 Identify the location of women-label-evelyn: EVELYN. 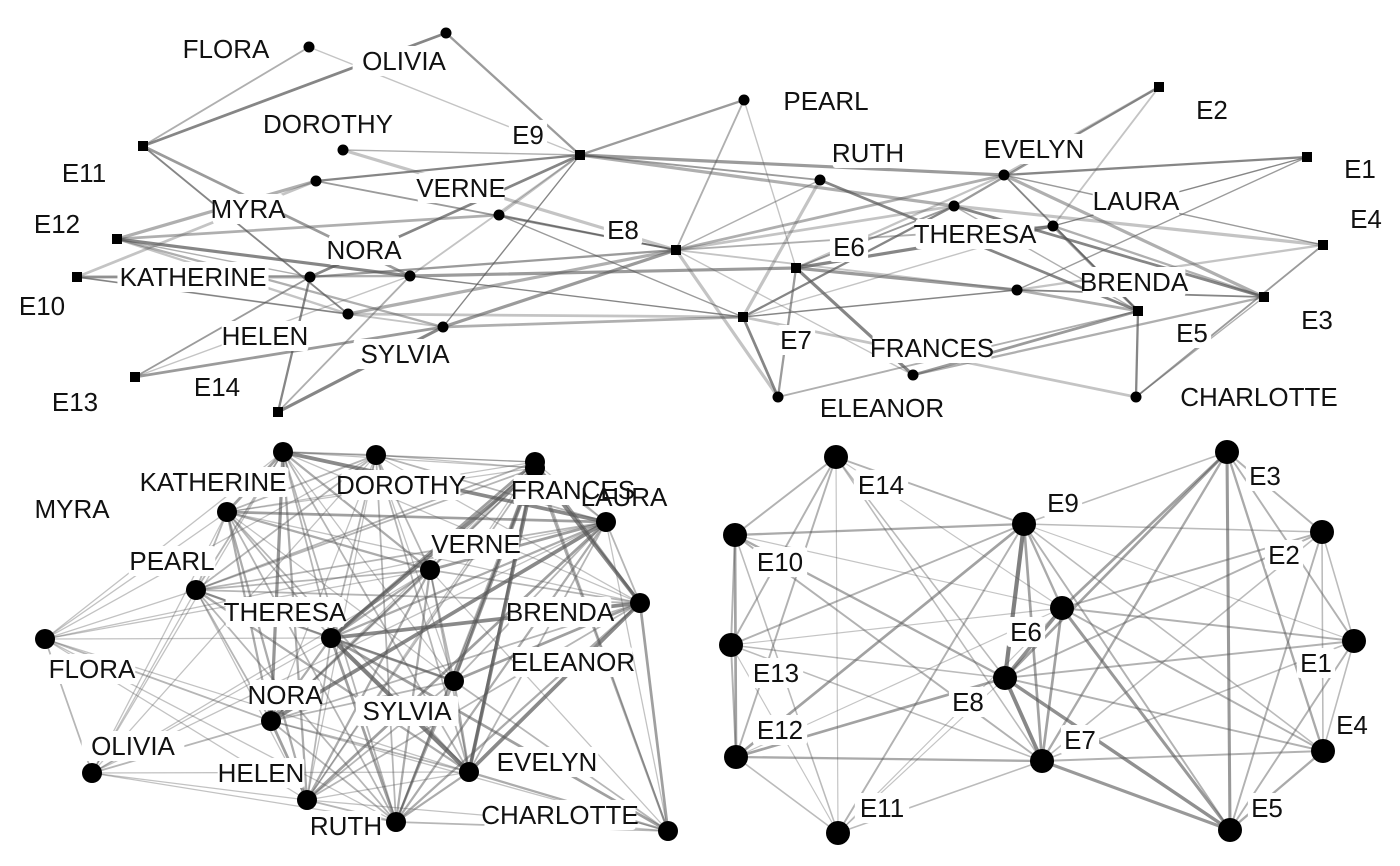
(547, 762).